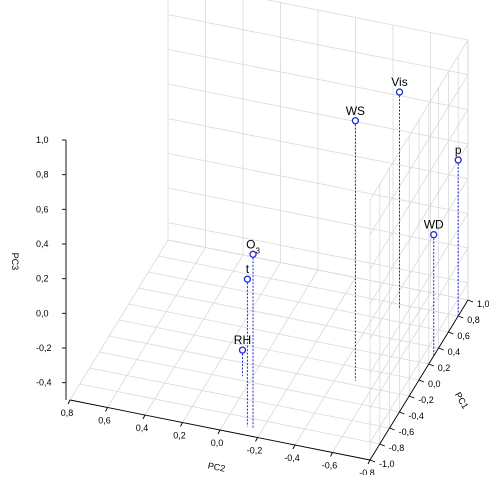 This screenshot has height=480, width=489. What do you see at coordinates (355, 111) in the screenshot?
I see `data-point-label: WS` at bounding box center [355, 111].